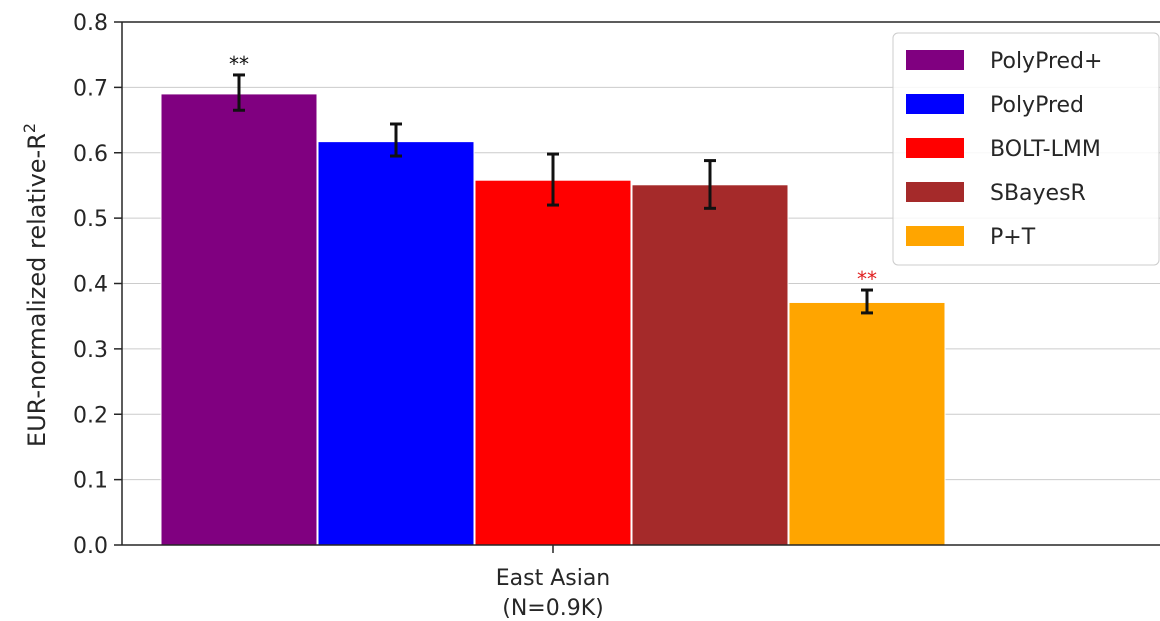  Describe the element at coordinates (553, 578) in the screenshot. I see `x-category-label: East Asian` at that location.